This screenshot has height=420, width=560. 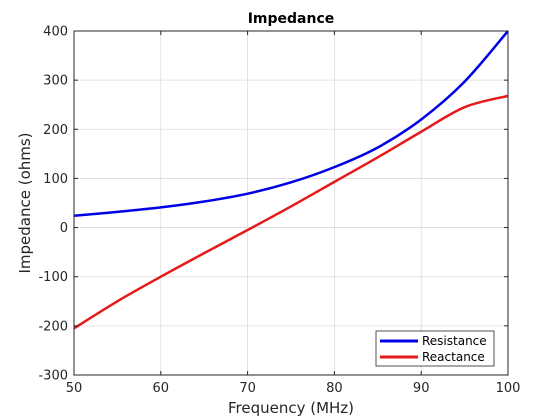 I want to click on x-tick-label: 60, so click(x=161, y=388).